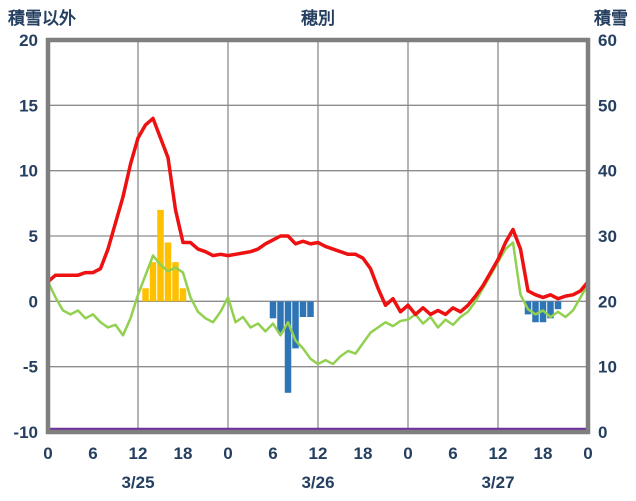 The image size is (636, 501). What do you see at coordinates (317, 482) in the screenshot?
I see `date-label: 3/26` at bounding box center [317, 482].